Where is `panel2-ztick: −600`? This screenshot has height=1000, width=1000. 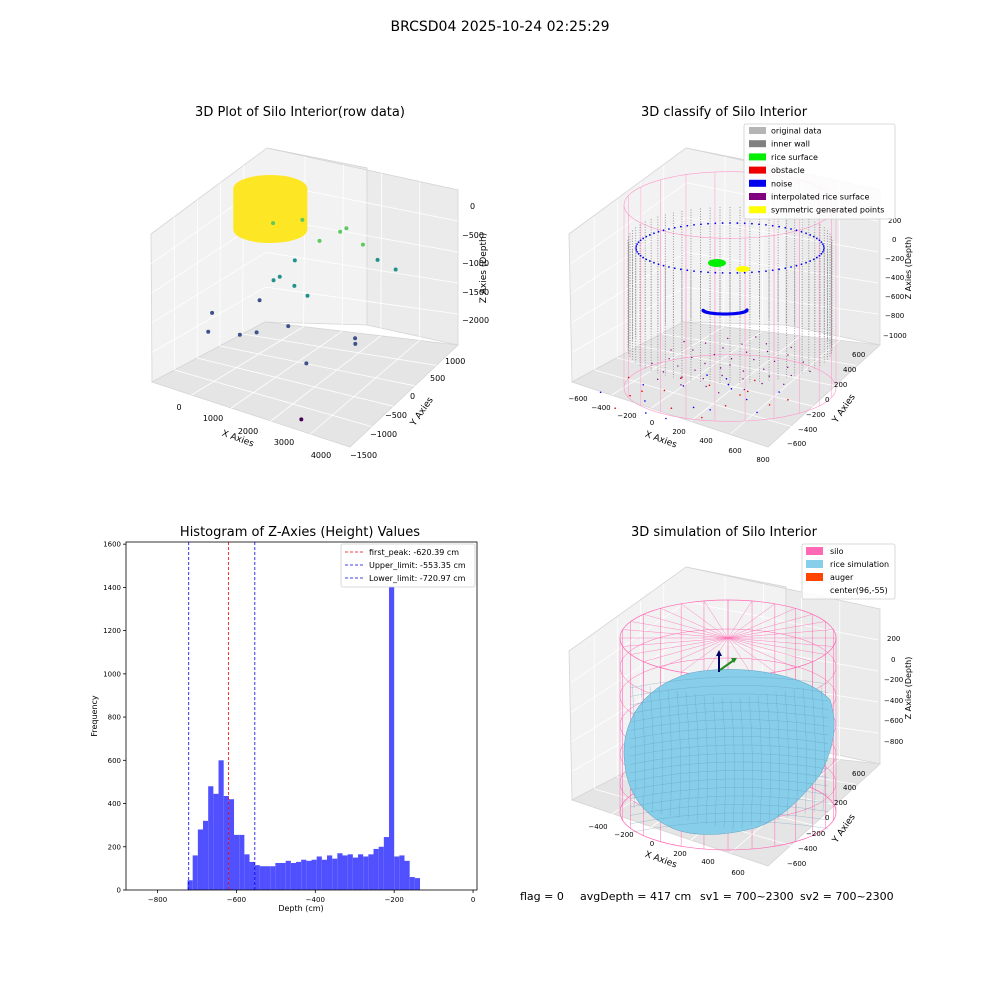 panel2-ztick: −600 is located at coordinates (894, 297).